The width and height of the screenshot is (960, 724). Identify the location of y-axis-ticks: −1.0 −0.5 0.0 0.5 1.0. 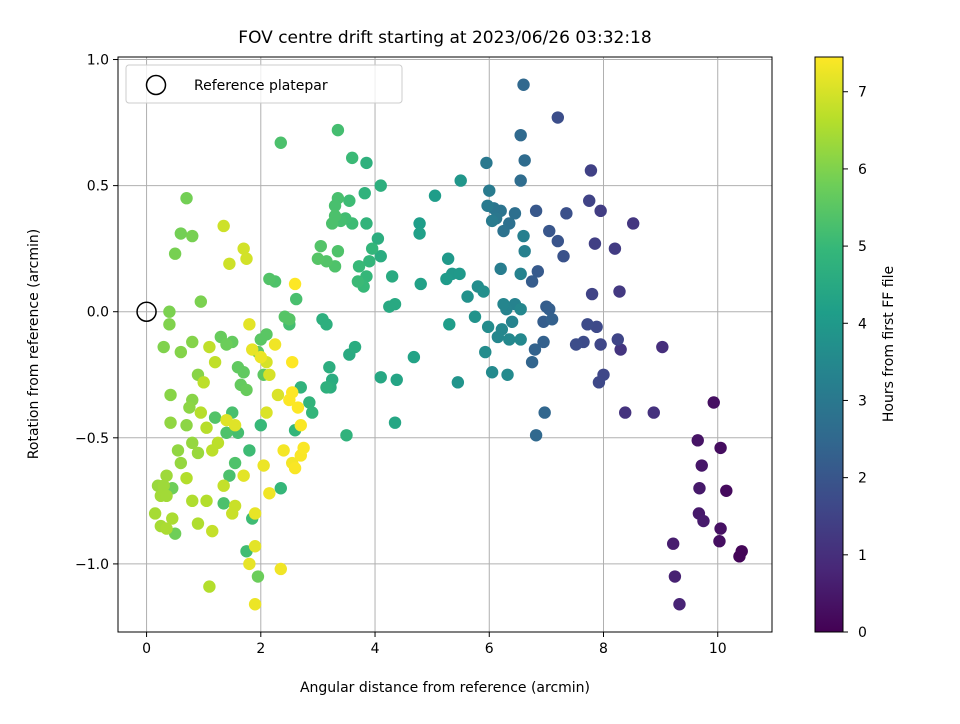
(96, 313).